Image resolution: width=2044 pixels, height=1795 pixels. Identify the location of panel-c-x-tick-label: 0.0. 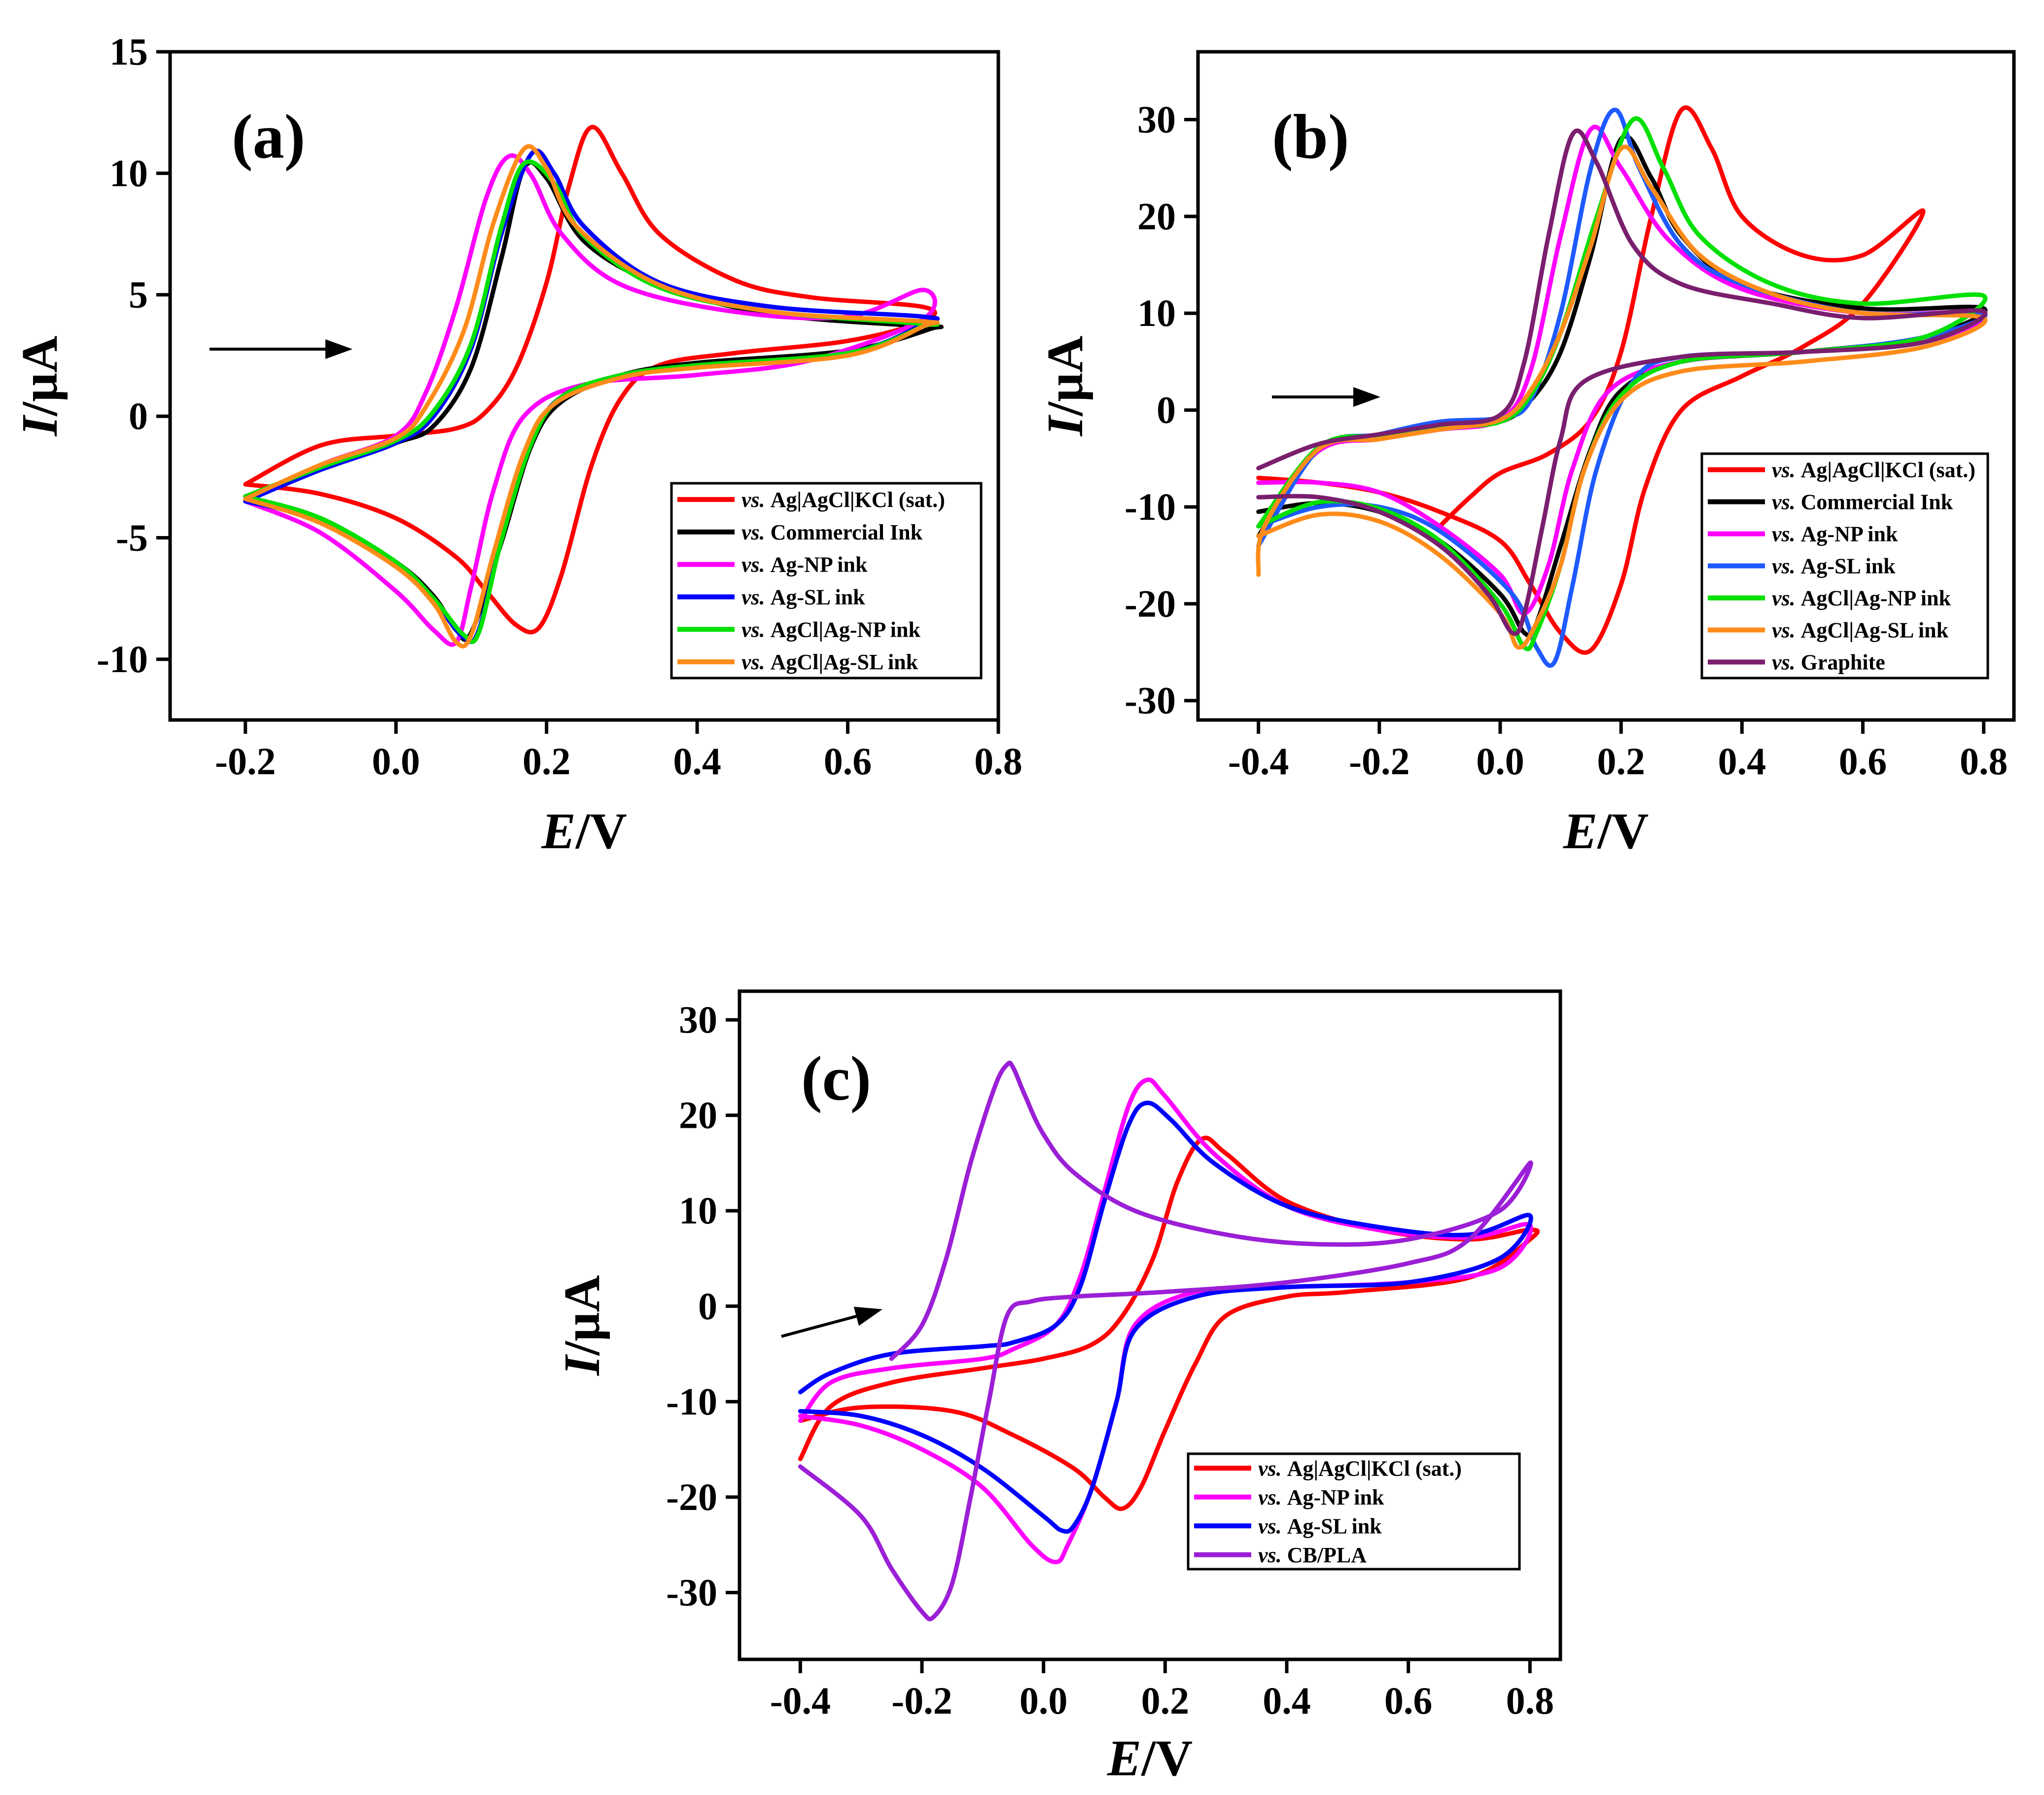
(1044, 1701).